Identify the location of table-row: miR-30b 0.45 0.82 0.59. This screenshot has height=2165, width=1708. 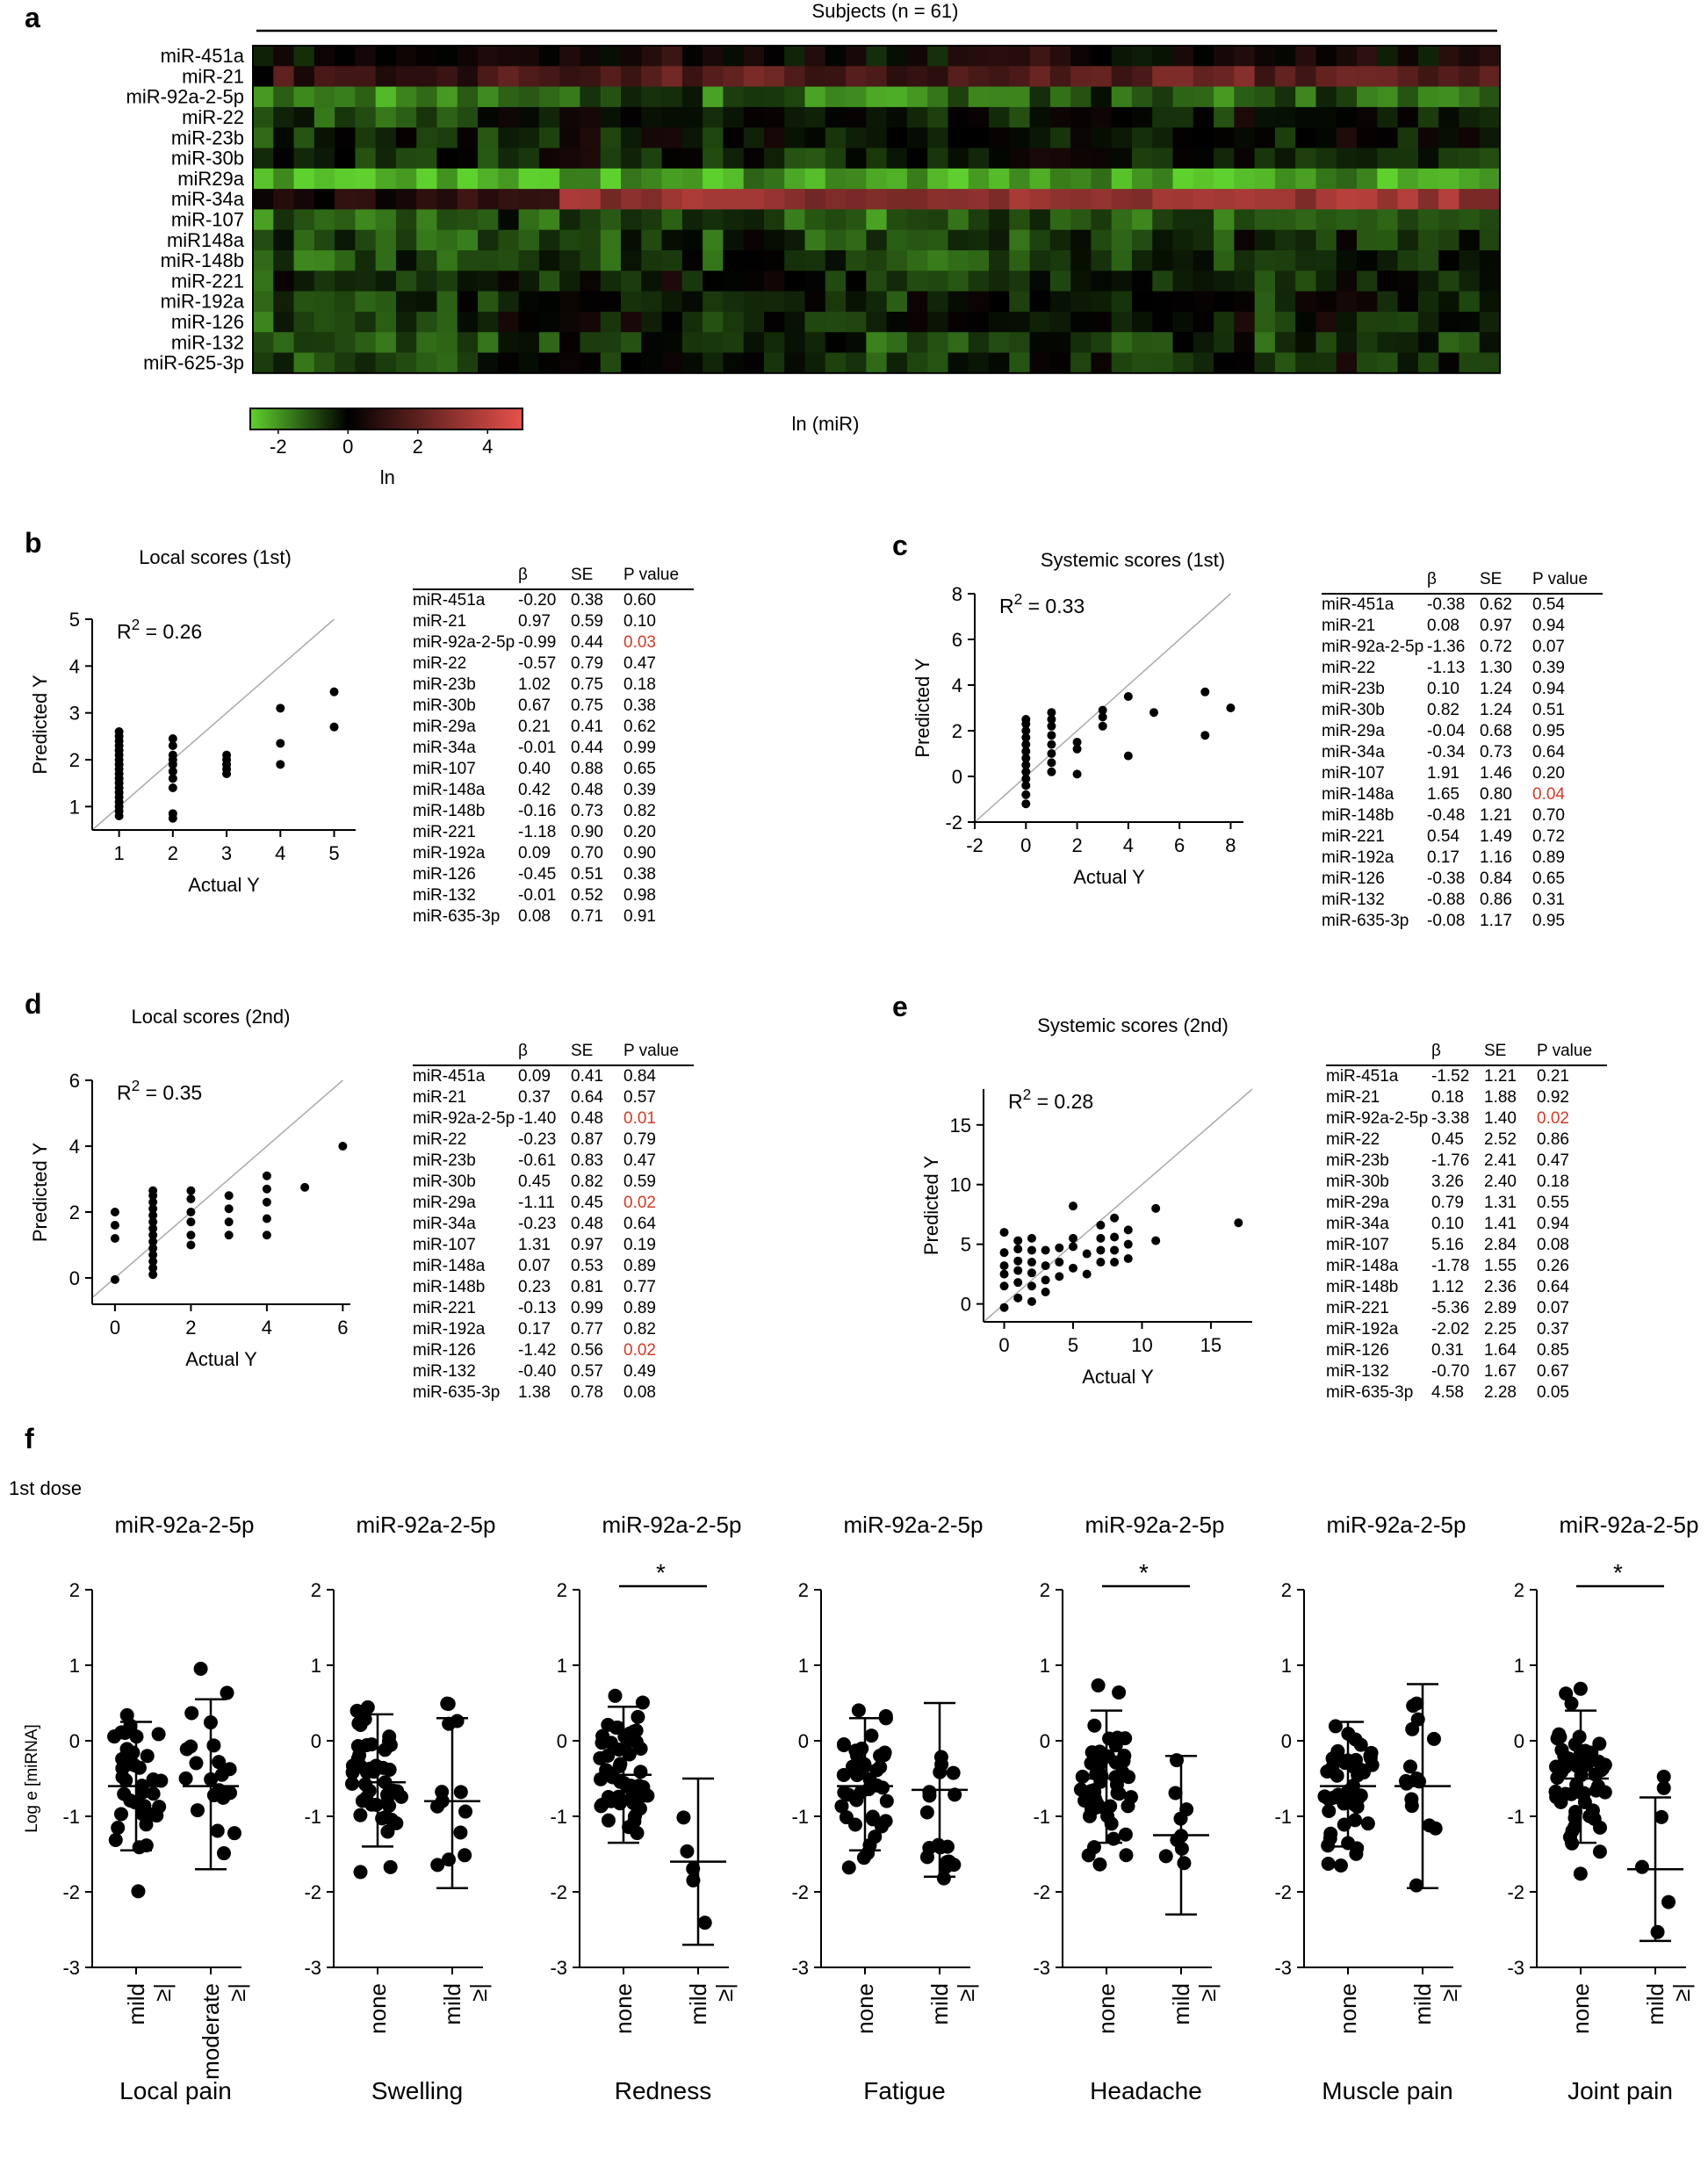
(553, 1182).